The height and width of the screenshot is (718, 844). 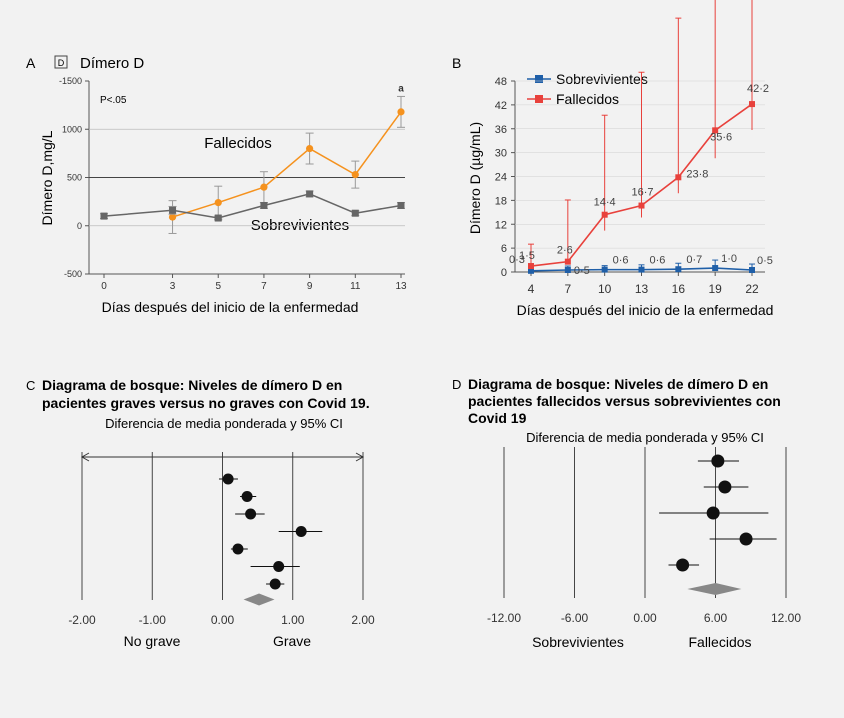 What do you see at coordinates (716, 618) in the screenshot?
I see `x-tick-label: 6.00` at bounding box center [716, 618].